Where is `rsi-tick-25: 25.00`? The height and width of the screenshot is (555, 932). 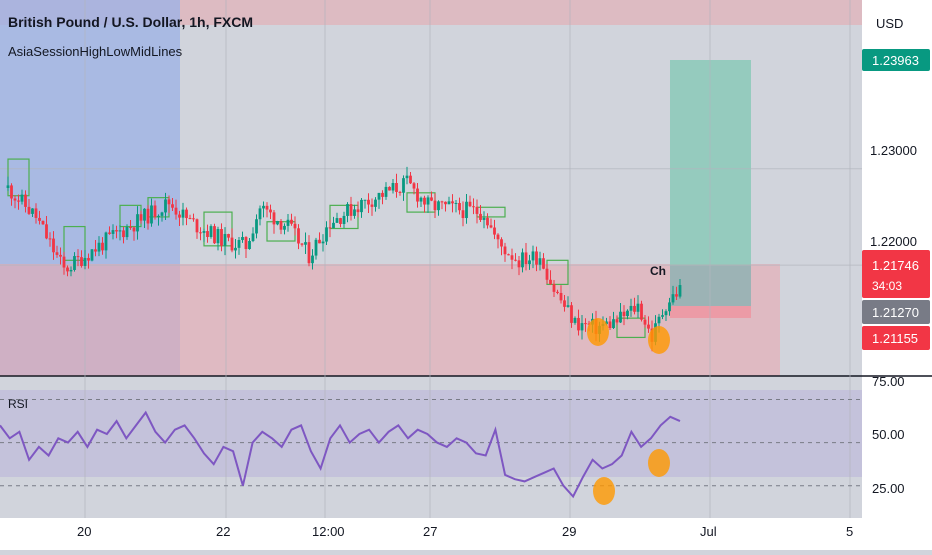 rsi-tick-25: 25.00 is located at coordinates (888, 488).